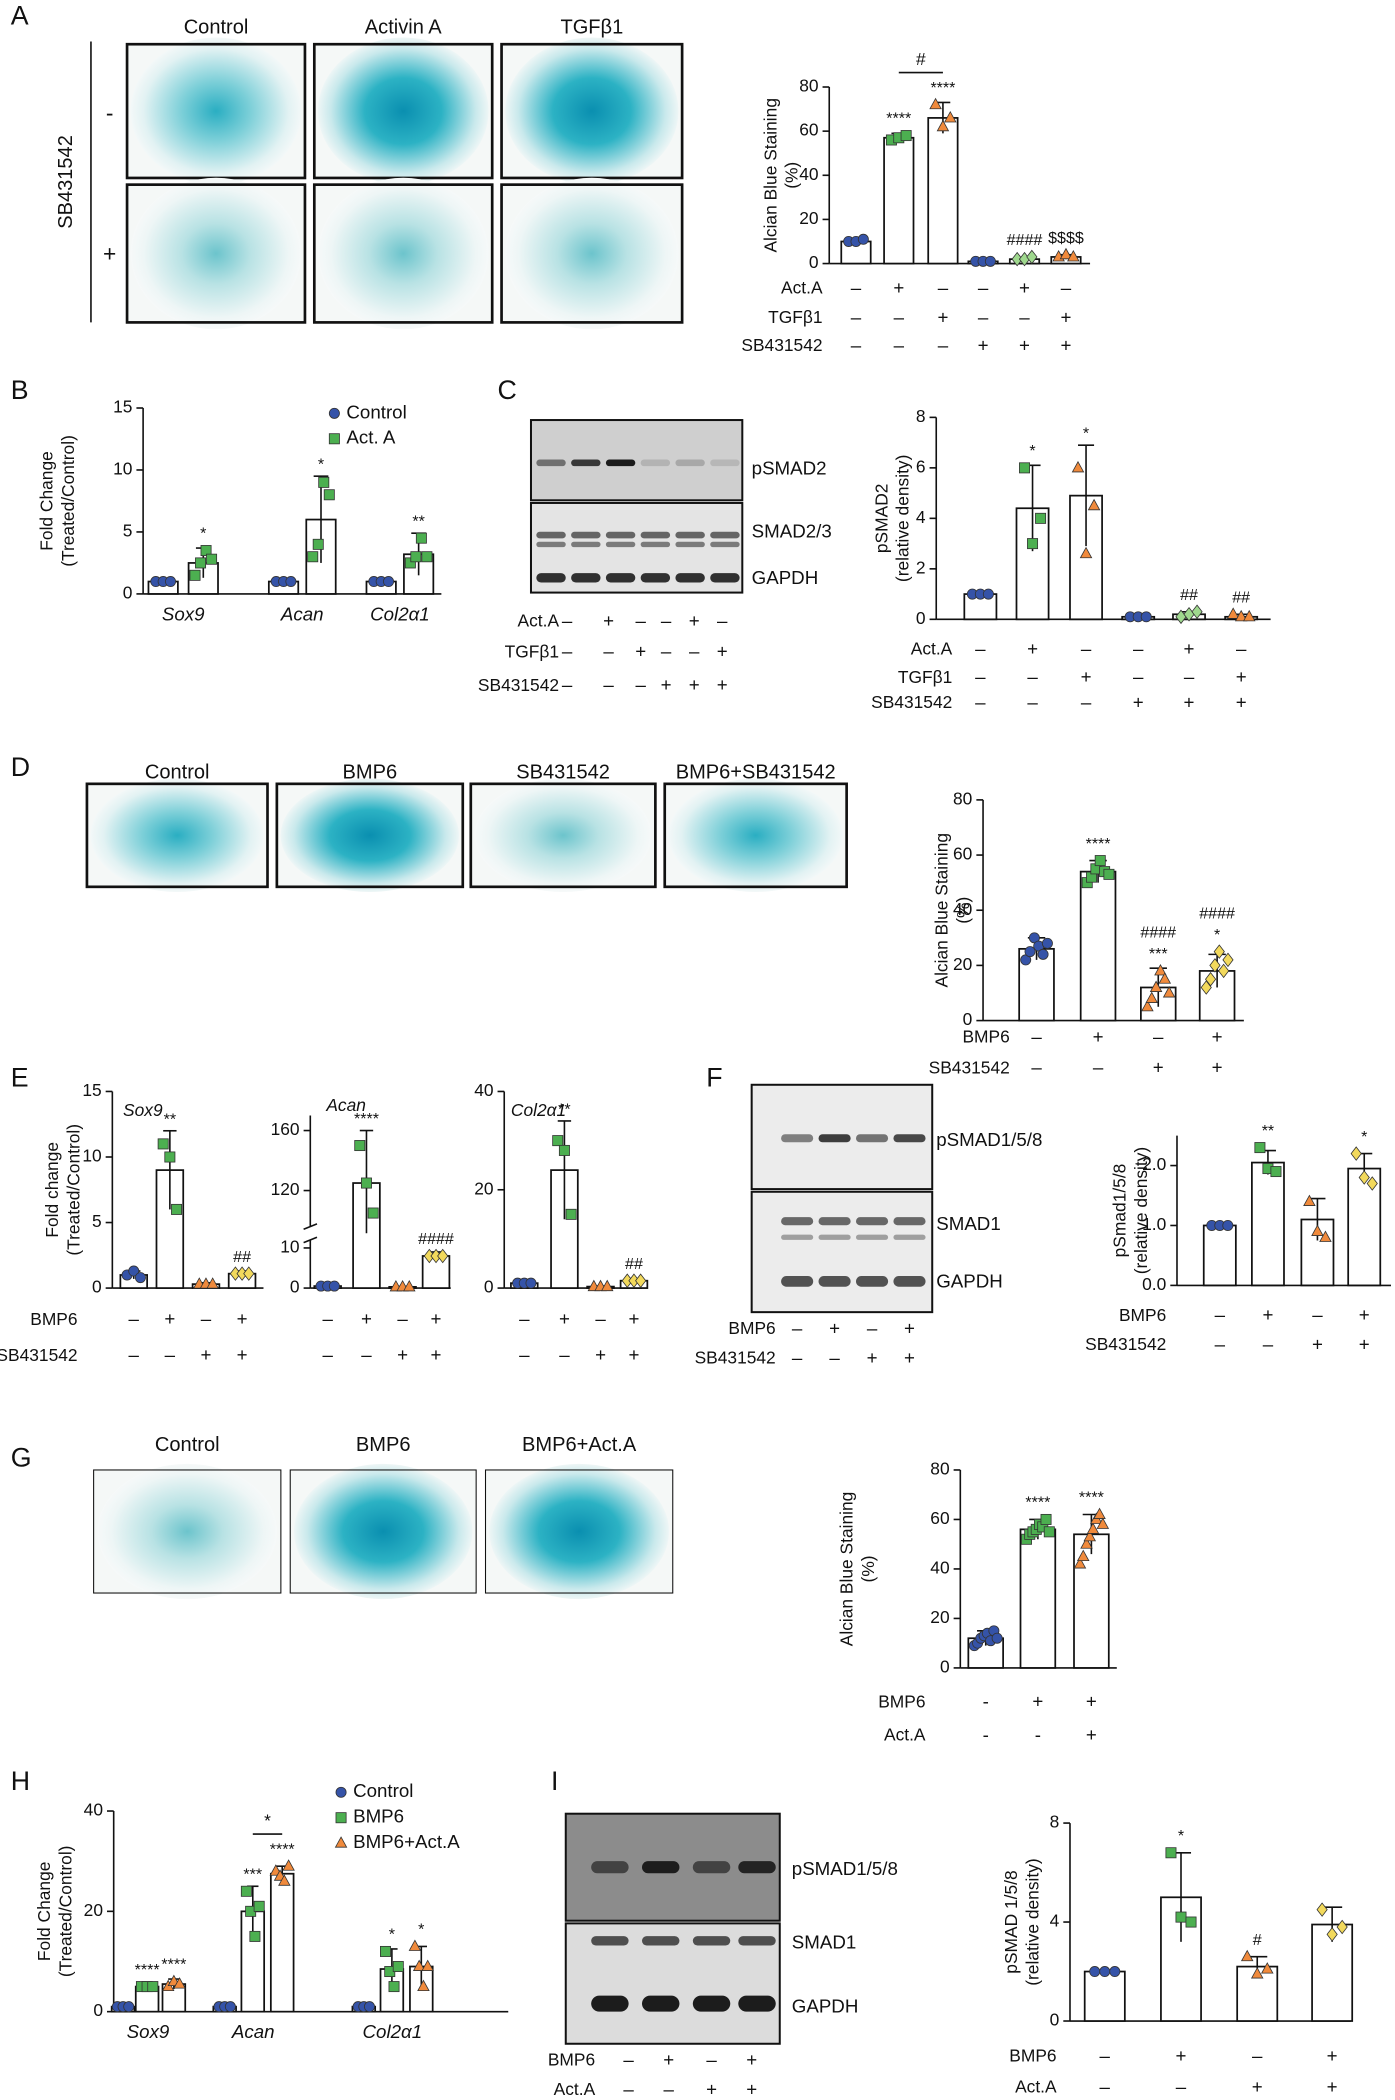 Image resolution: width=1395 pixels, height=2100 pixels. Describe the element at coordinates (21, 1457) in the screenshot. I see `panel-letter: G` at that location.